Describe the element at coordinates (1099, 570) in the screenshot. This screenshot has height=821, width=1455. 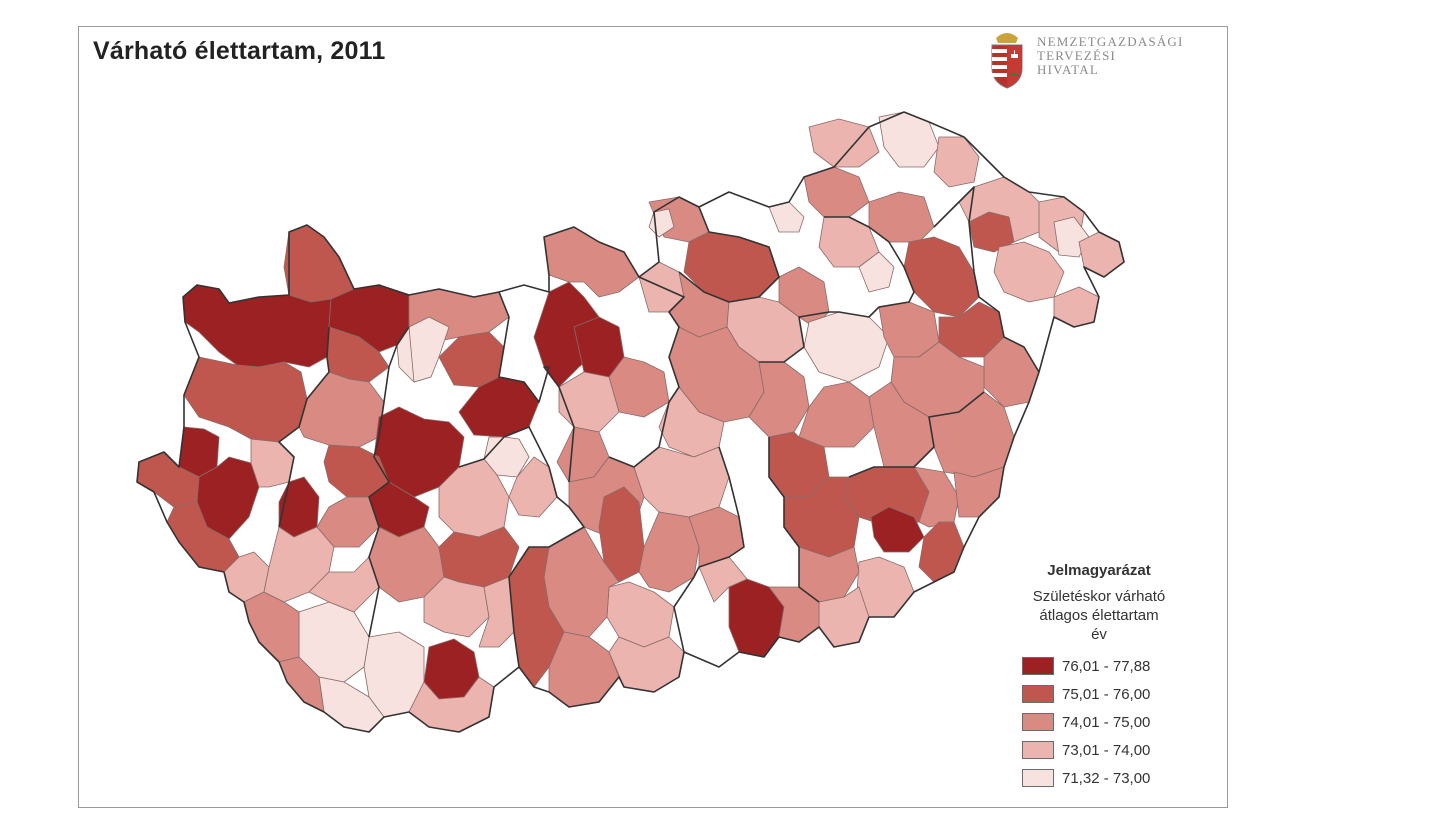
I see `legend-heading: Jelmagyarázat` at that location.